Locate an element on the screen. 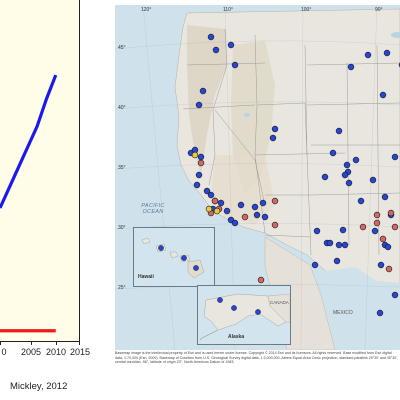 This screenshot has height=400, width=400. longitude-label: 100° is located at coordinates (306, 10).